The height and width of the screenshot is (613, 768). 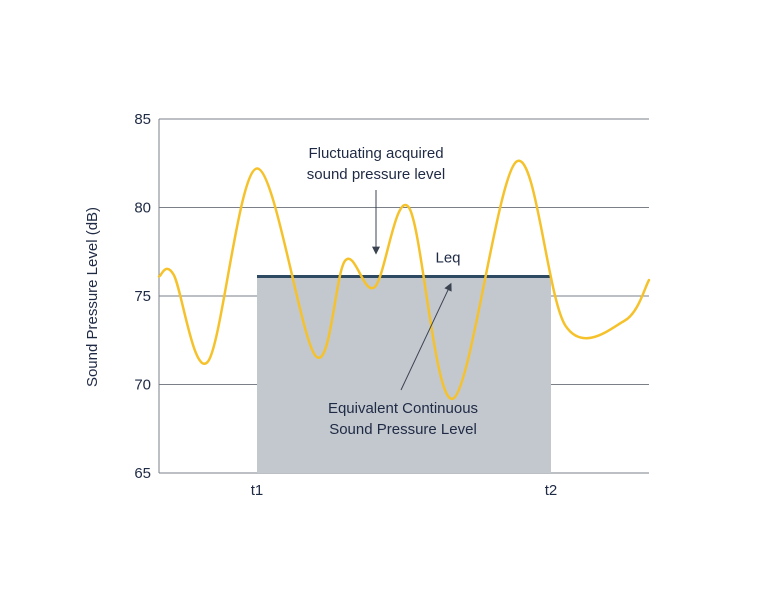 I want to click on leq-area-layer, so click(x=404, y=374).